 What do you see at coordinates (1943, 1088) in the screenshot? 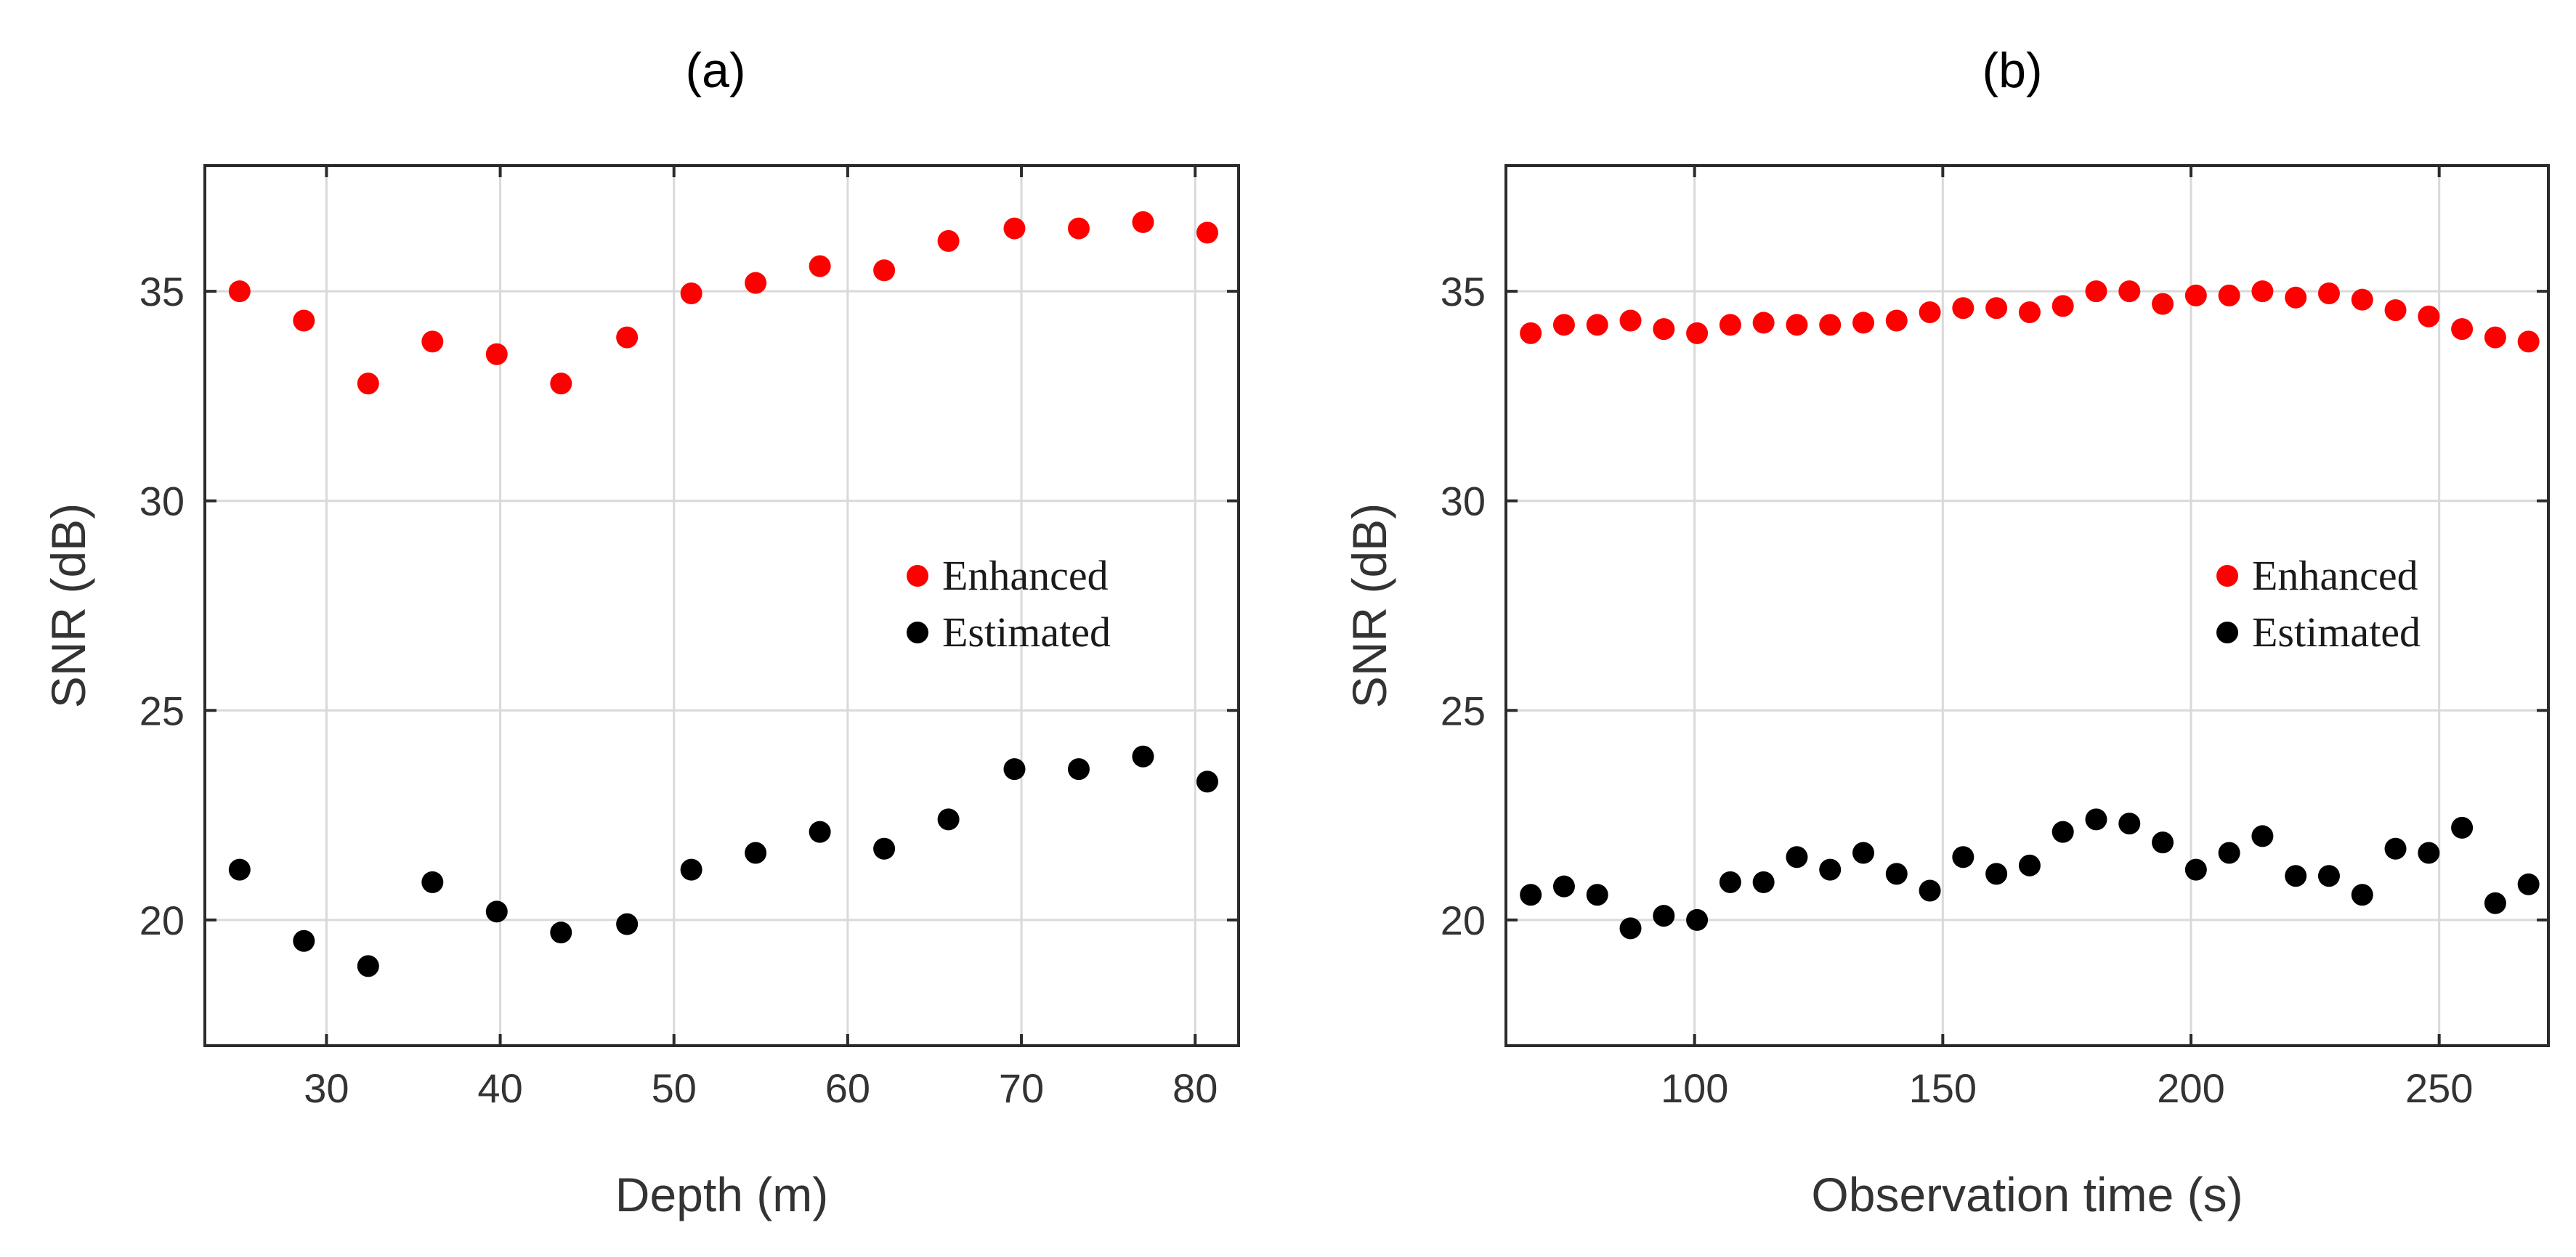
I see `x-tick-label: 150` at bounding box center [1943, 1088].